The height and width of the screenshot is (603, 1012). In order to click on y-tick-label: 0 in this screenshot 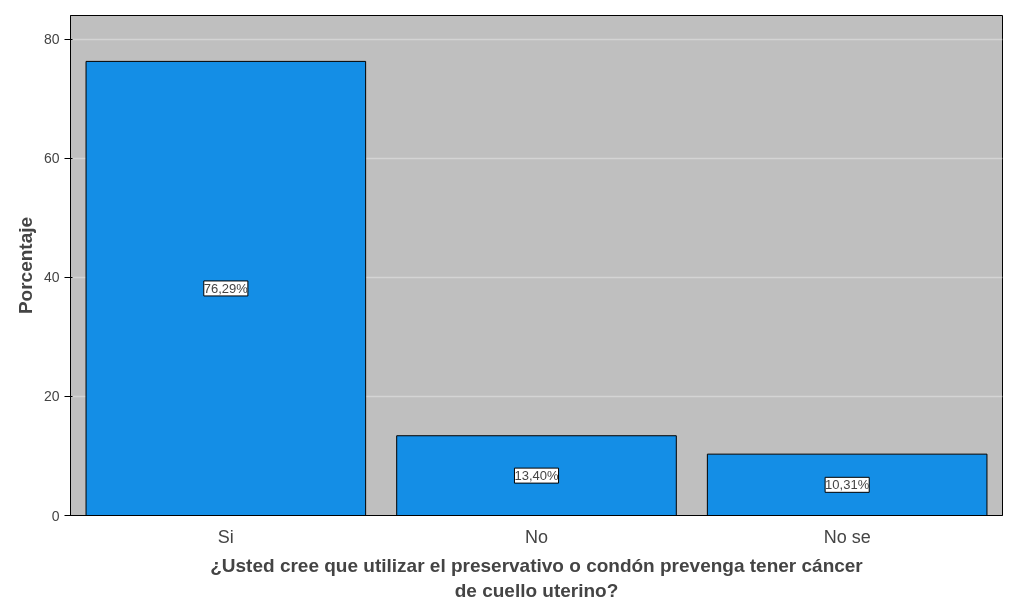, I will do `click(55, 515)`.